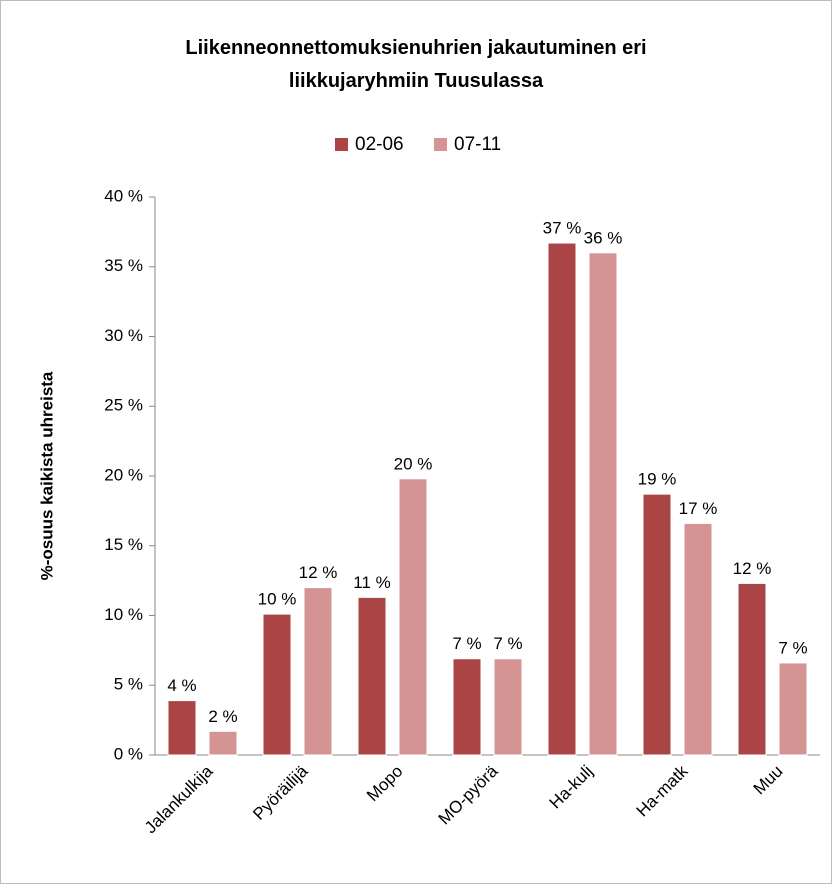 The width and height of the screenshot is (833, 885). What do you see at coordinates (46, 475) in the screenshot?
I see `y-axis-label: %-osuus kaikista uhreista` at bounding box center [46, 475].